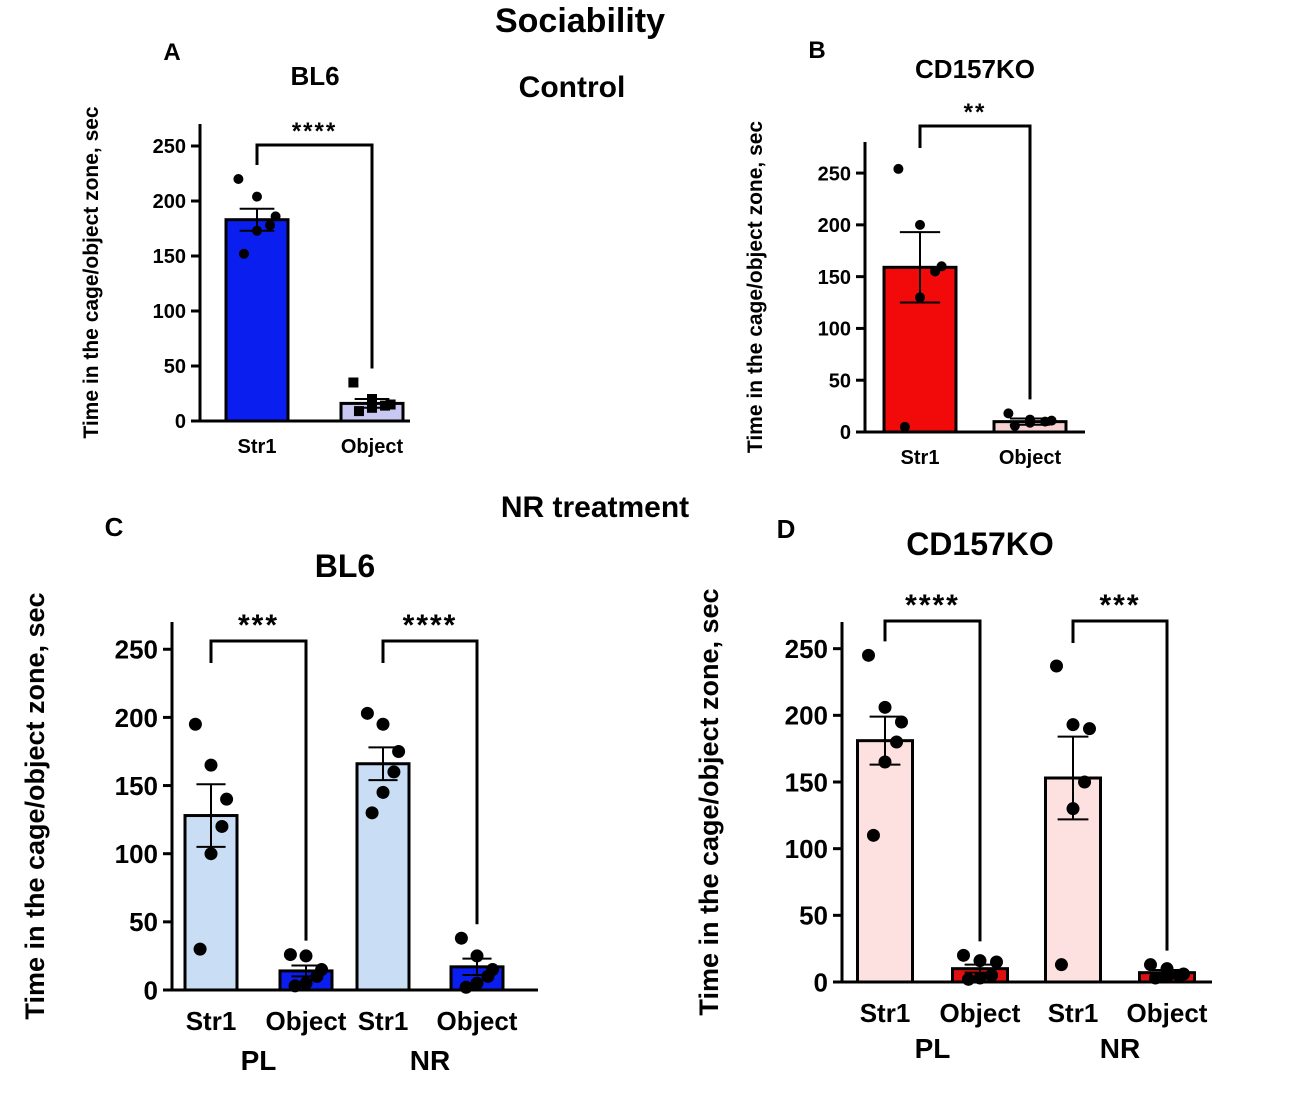 The height and width of the screenshot is (1105, 1299). I want to click on panel-letter: C, so click(114, 527).